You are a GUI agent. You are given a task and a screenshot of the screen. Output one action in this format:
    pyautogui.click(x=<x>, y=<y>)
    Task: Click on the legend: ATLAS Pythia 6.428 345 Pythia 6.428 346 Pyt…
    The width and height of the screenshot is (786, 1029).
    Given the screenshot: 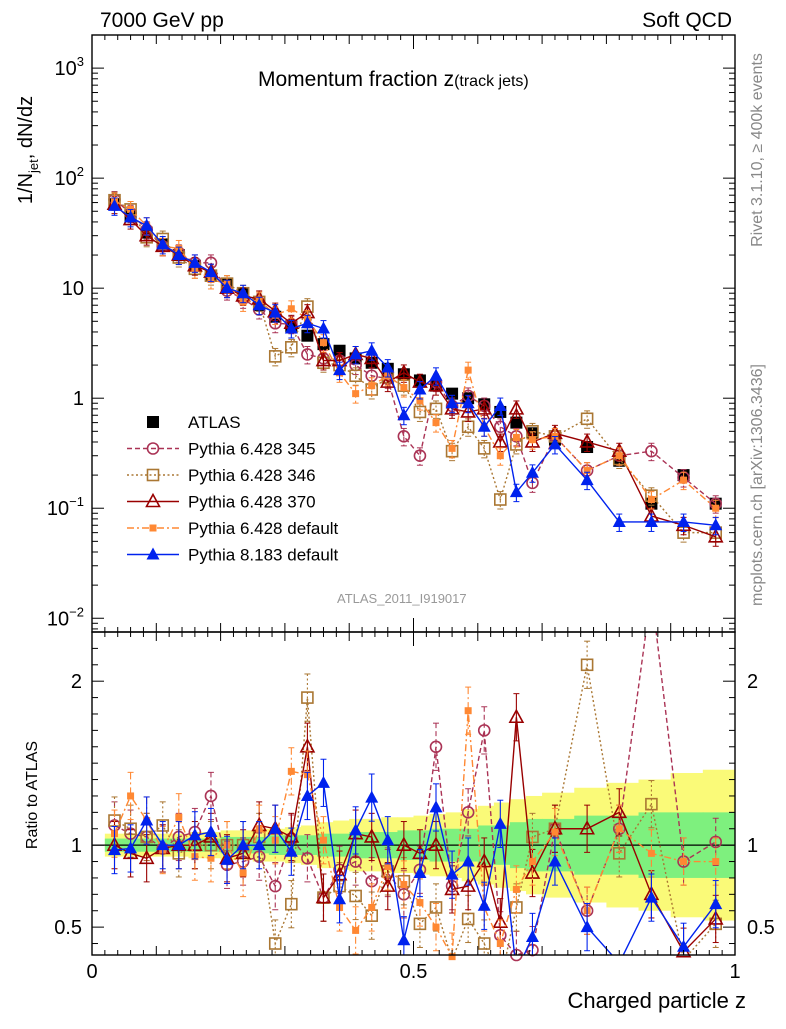 What is the action you would take?
    pyautogui.click(x=233, y=489)
    